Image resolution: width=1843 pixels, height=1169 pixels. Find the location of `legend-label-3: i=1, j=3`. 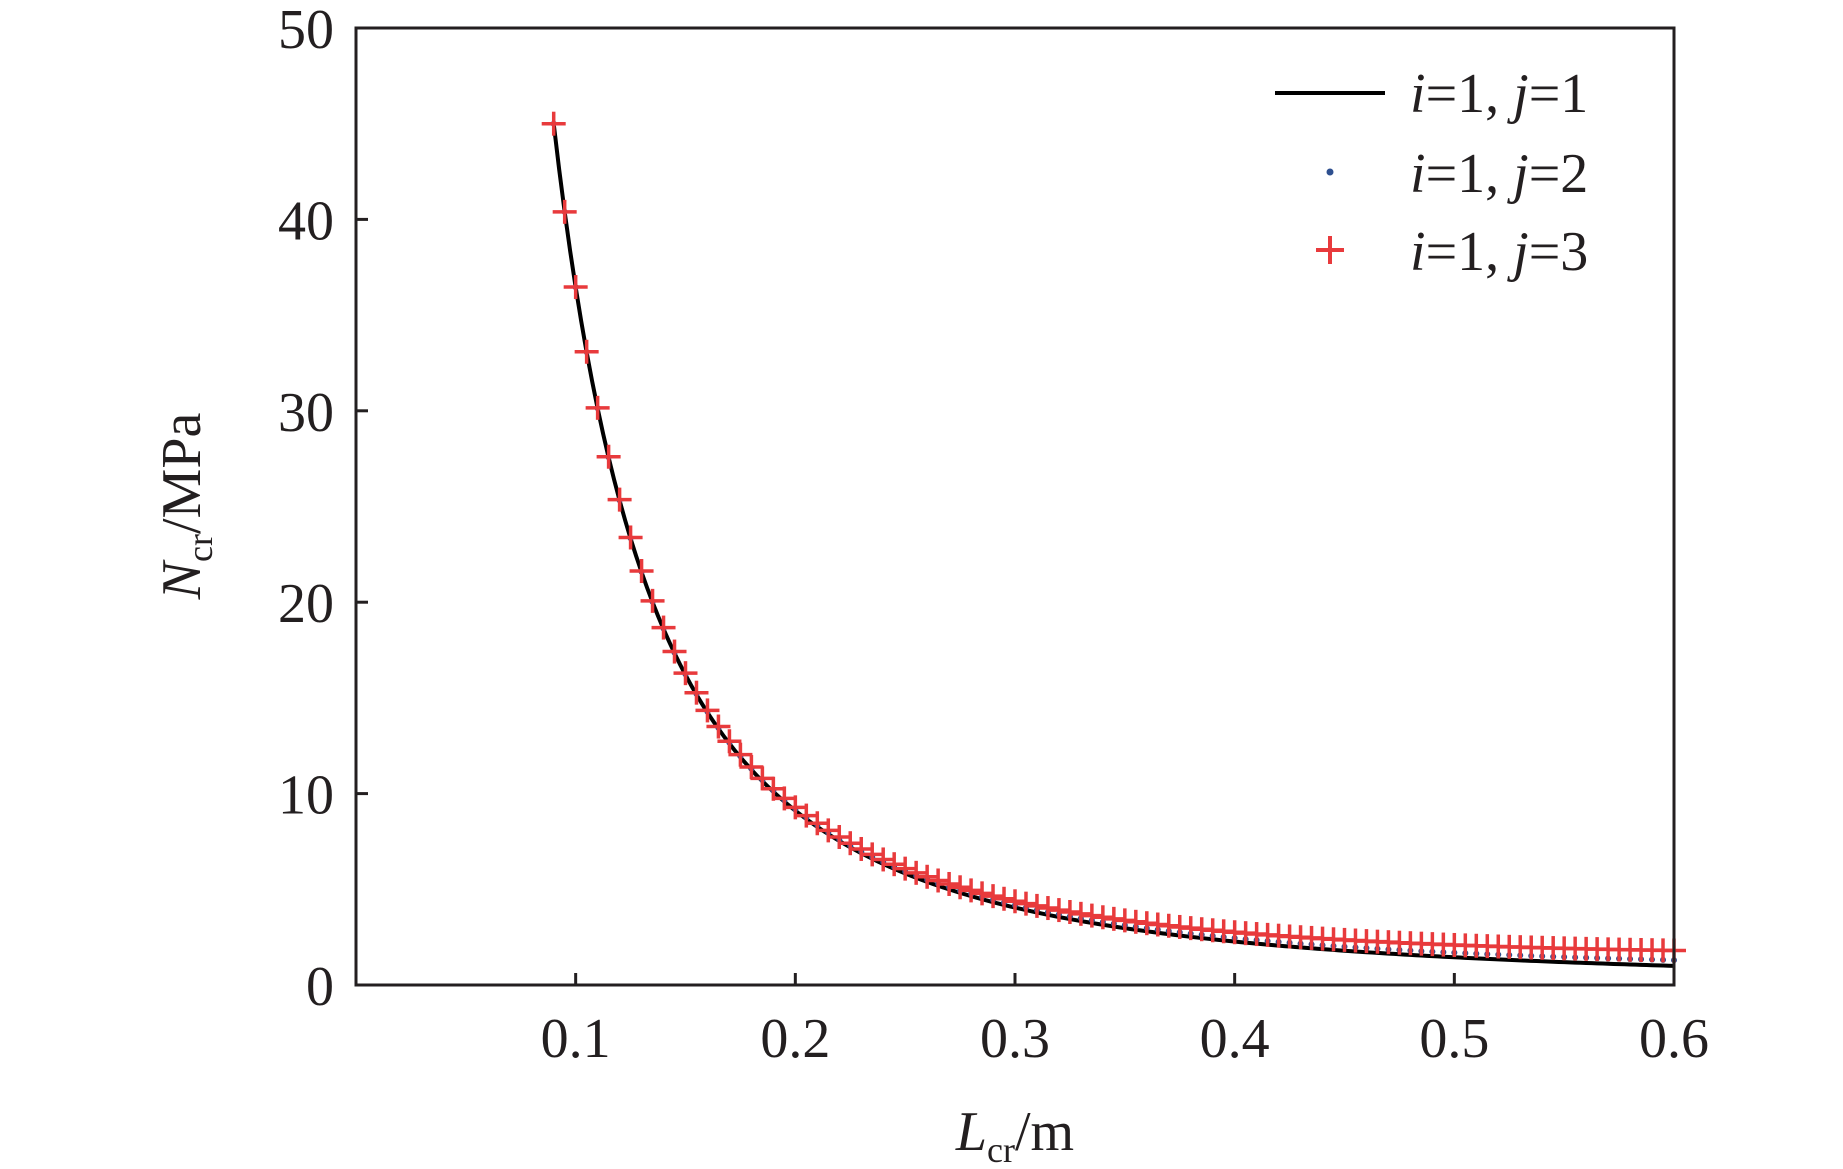

legend-label-3: i=1, j=3 is located at coordinates (1499, 252).